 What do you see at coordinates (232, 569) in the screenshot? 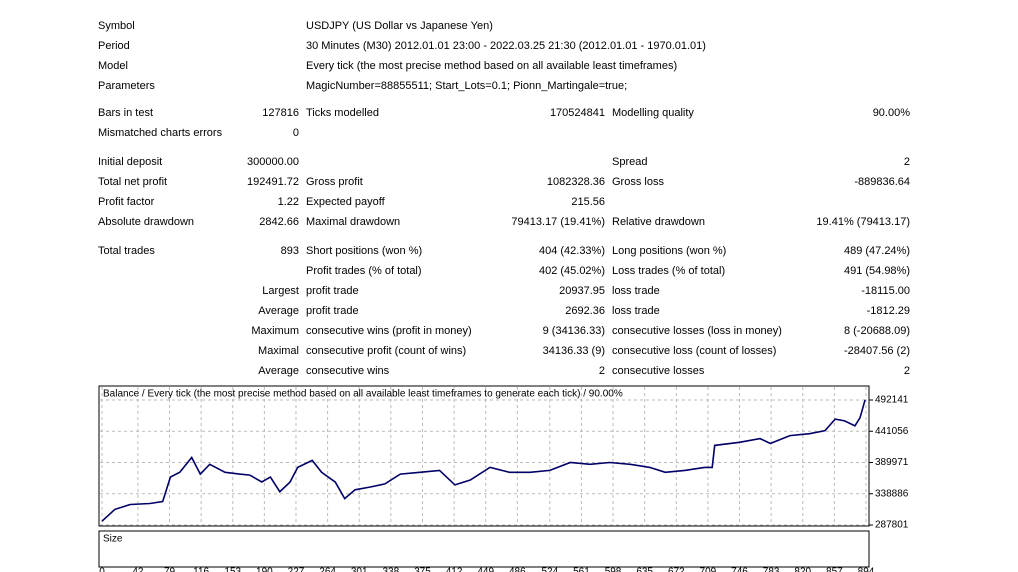
I see `x-tick-label: 153` at bounding box center [232, 569].